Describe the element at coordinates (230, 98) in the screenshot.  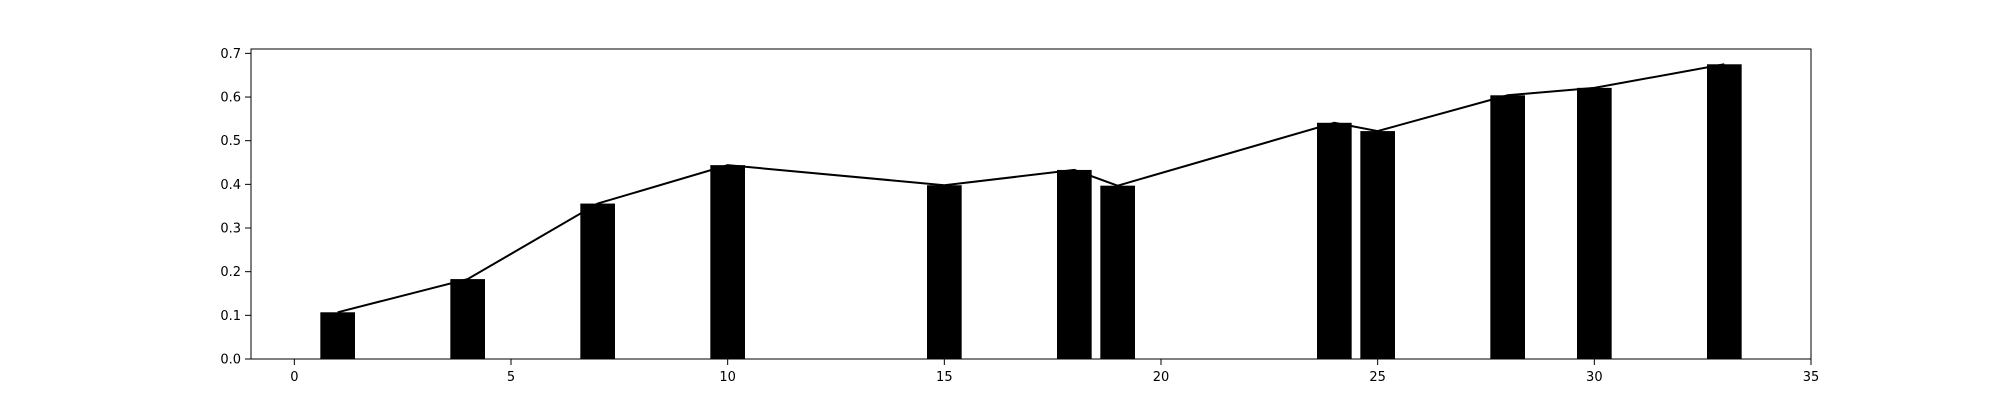
I see `y-tick-label-6: 0.6` at that location.